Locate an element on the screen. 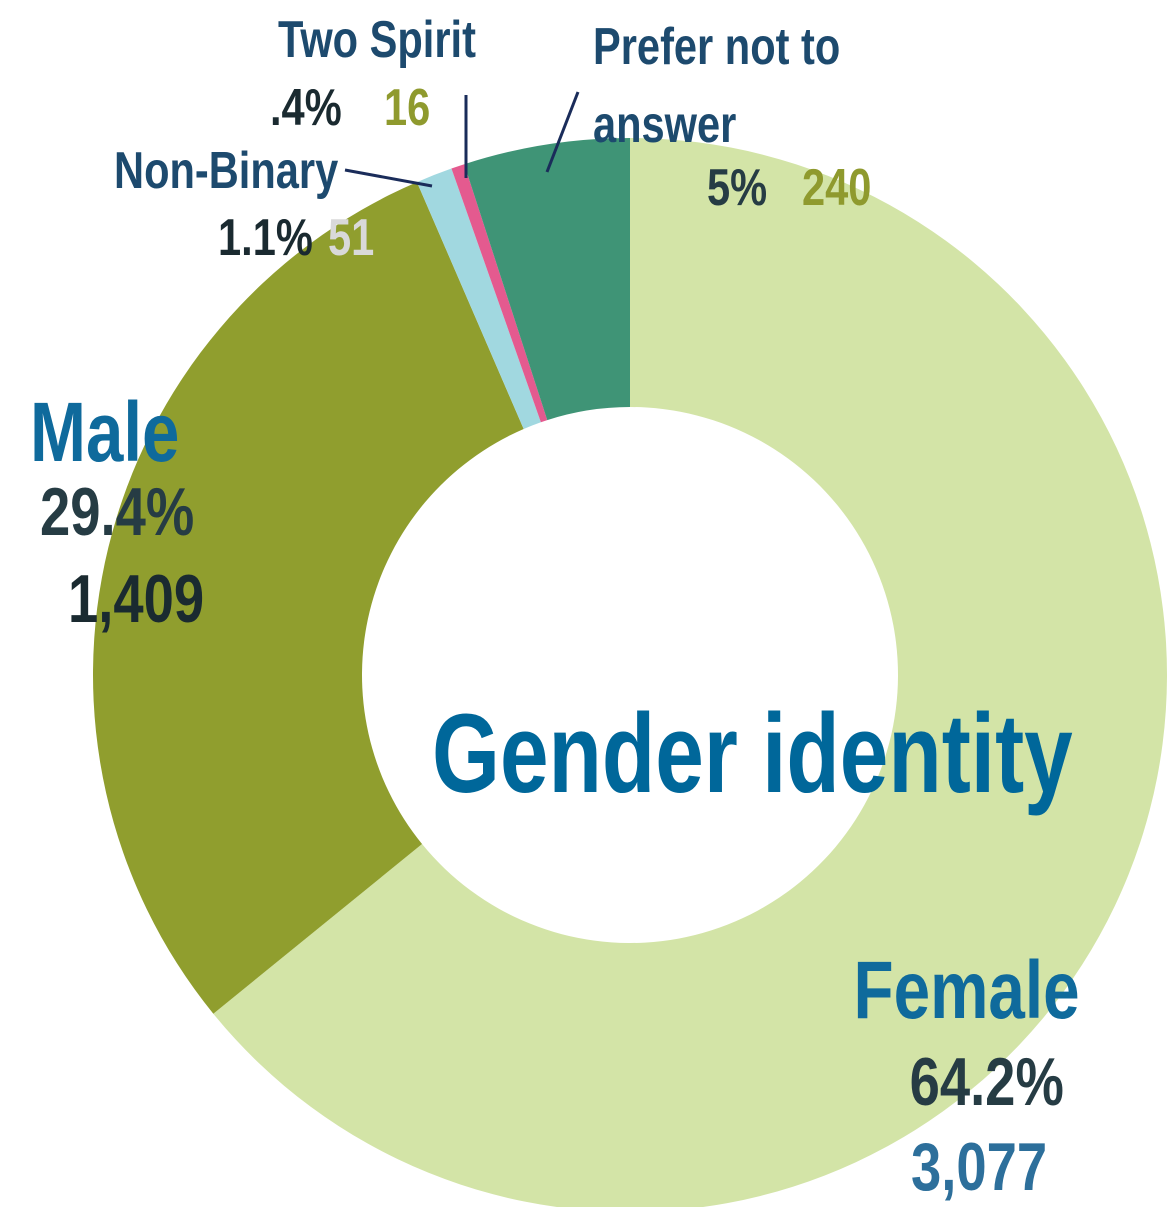 The image size is (1172, 1207). slice-label: Non-Binary is located at coordinates (225, 171).